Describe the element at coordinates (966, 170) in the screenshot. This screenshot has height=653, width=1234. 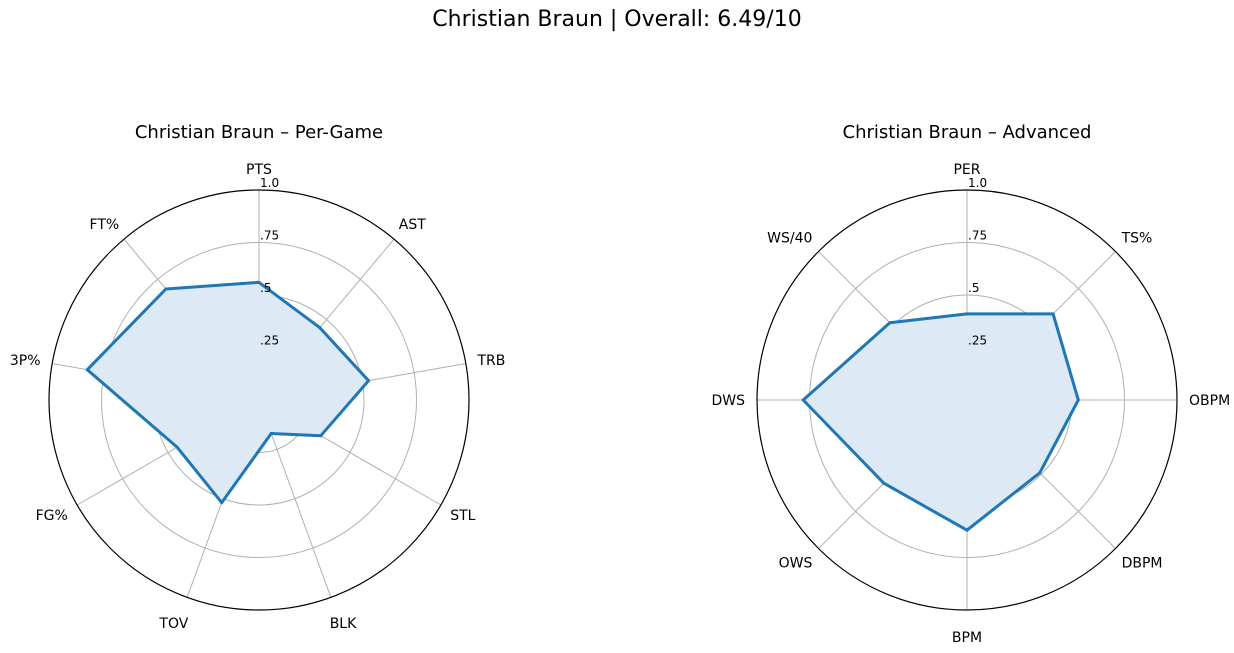
I see `axis-label-per: PER` at that location.